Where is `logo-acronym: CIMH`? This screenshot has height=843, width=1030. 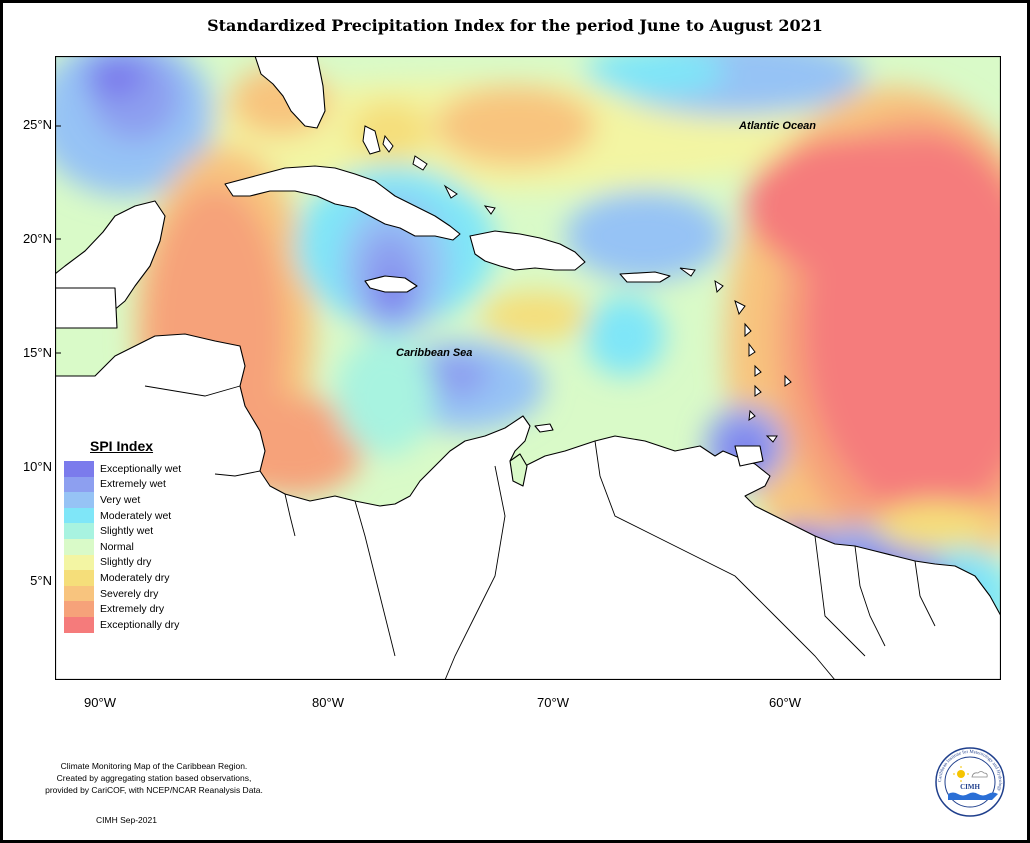
logo-acronym: CIMH is located at coordinates (970, 787).